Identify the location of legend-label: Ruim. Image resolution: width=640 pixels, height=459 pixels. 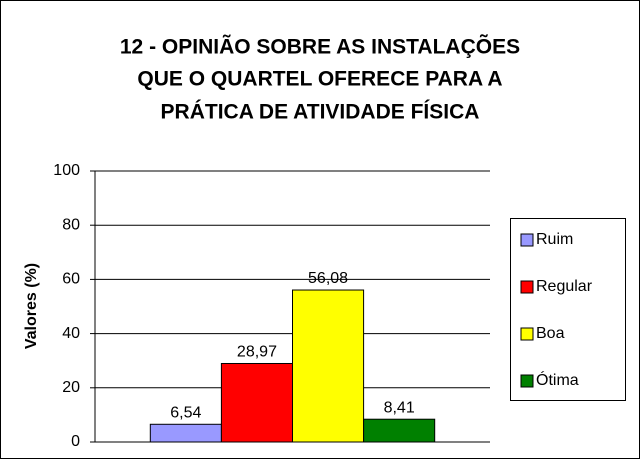
(554, 239).